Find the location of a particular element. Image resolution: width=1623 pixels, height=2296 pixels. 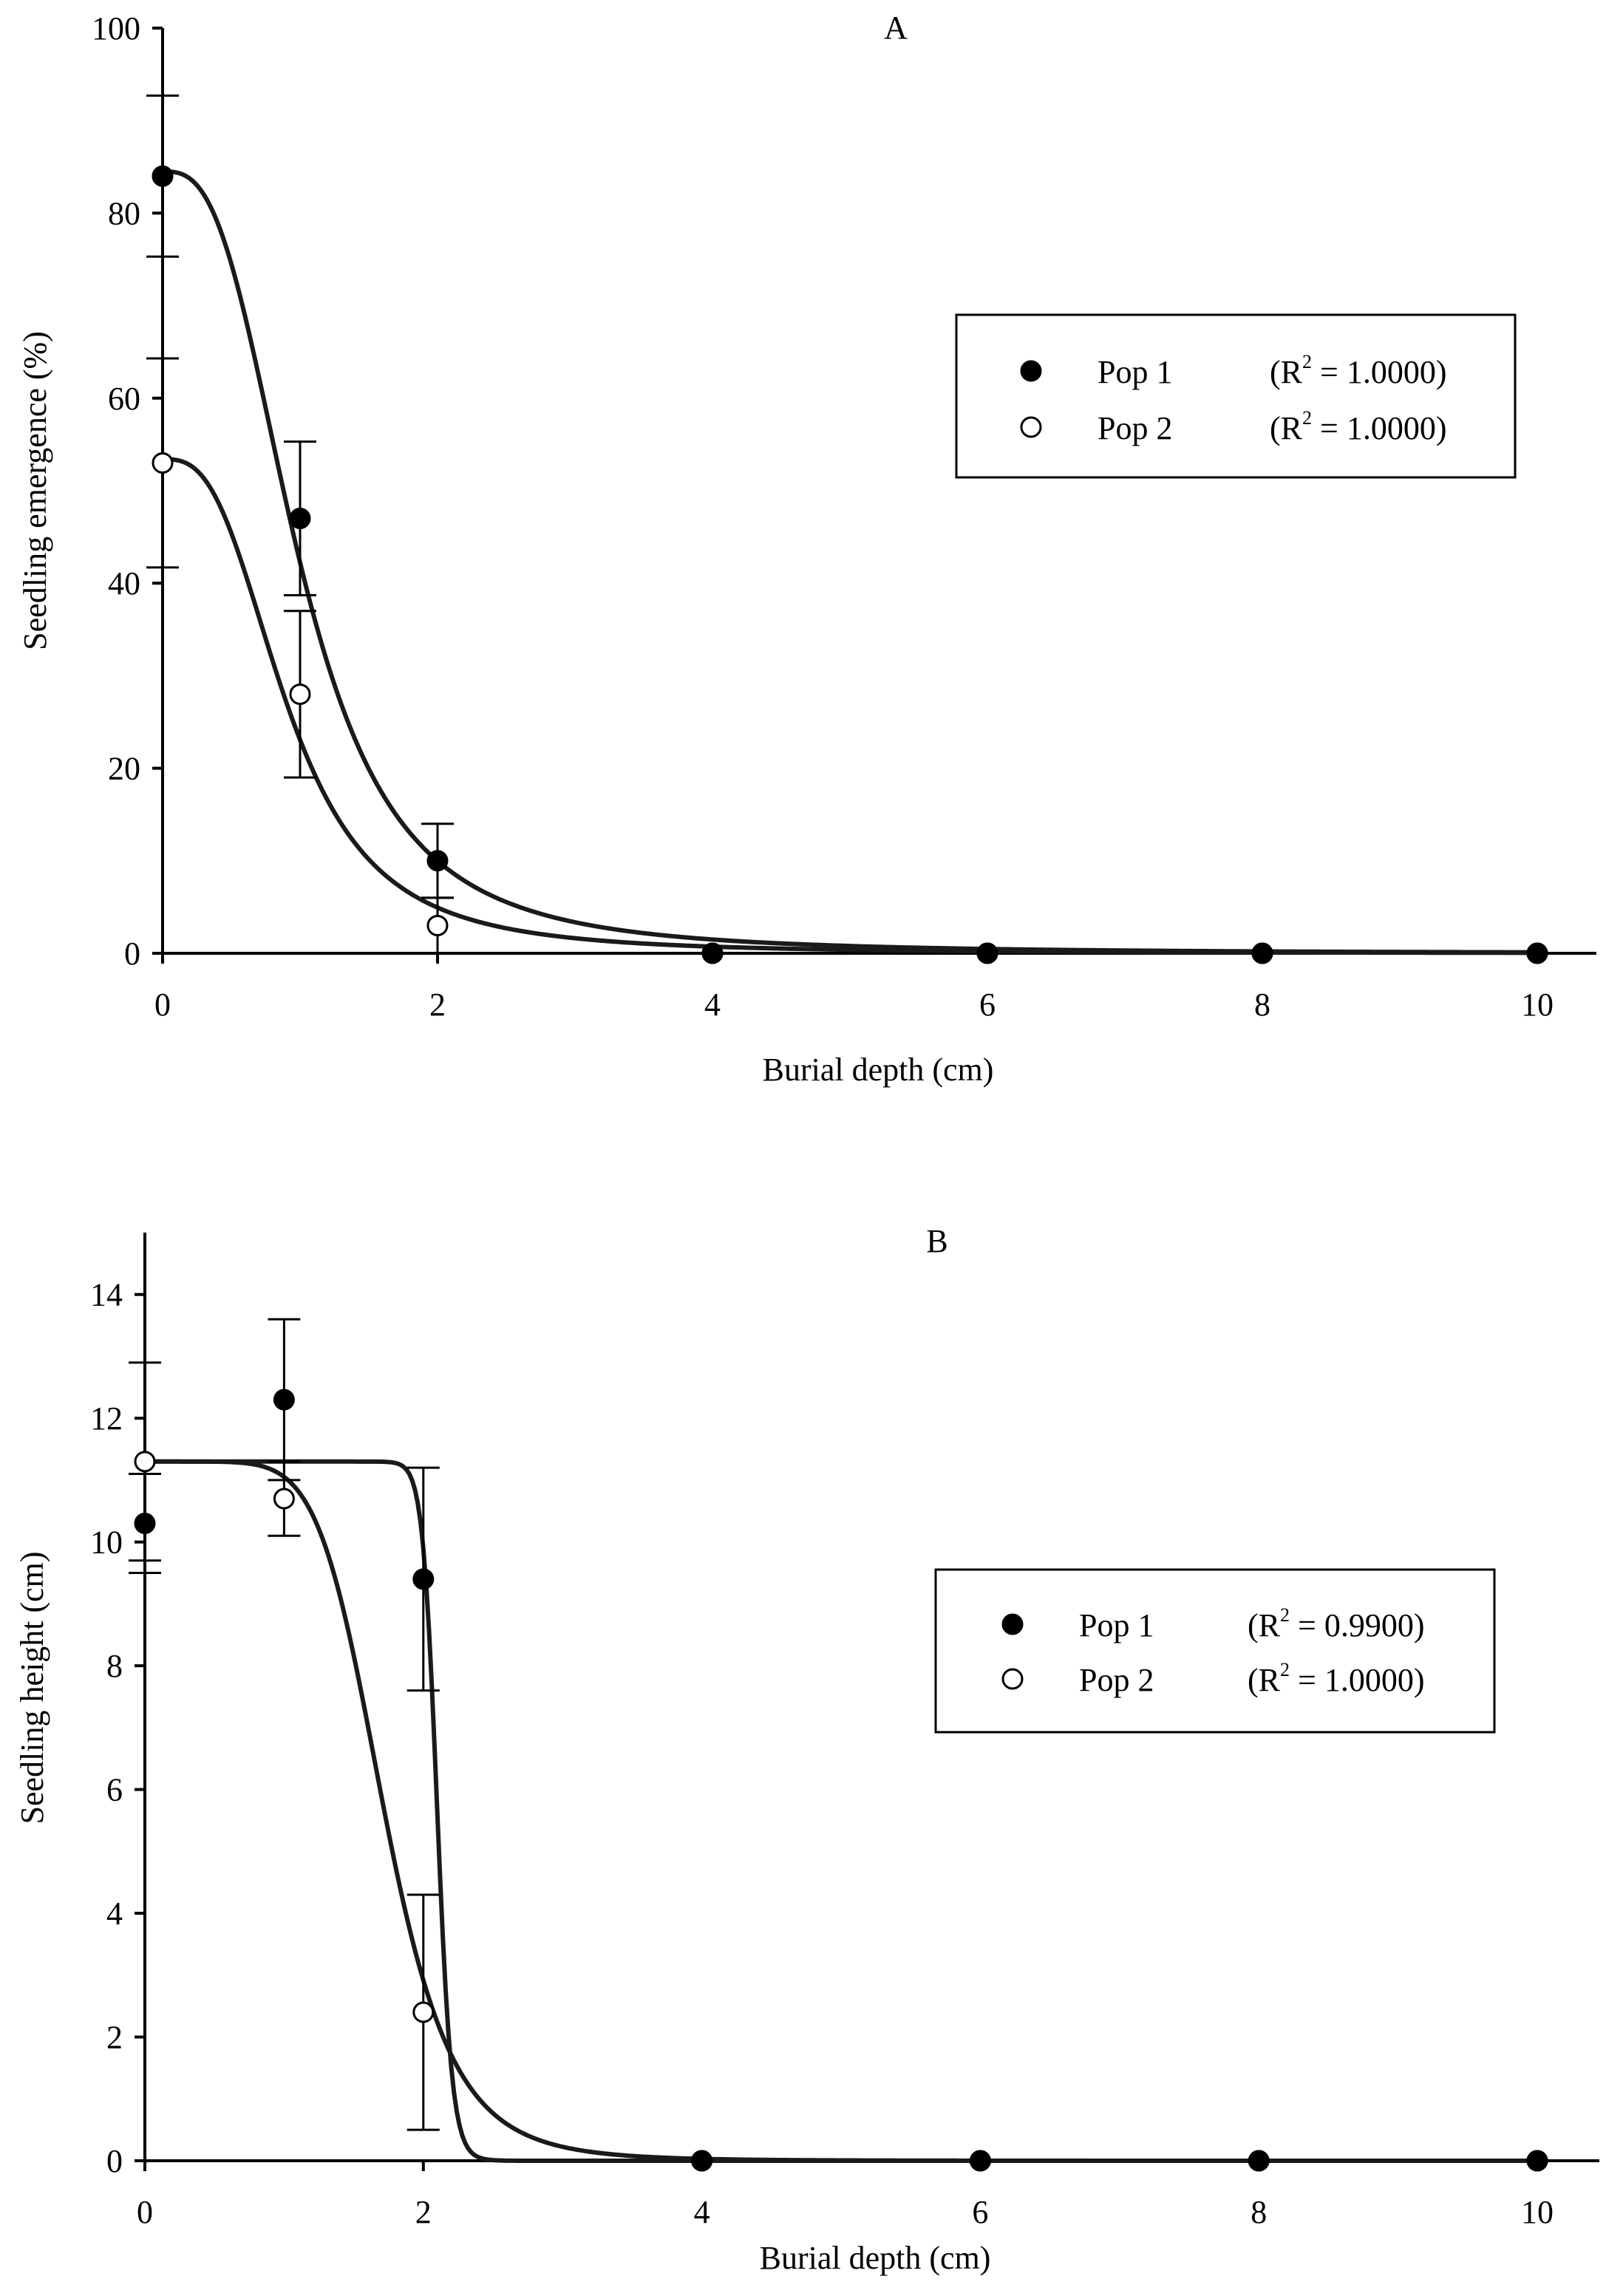

panel-a-legend-r2-pop1: (R2 = 1.0000) is located at coordinates (1358, 370).